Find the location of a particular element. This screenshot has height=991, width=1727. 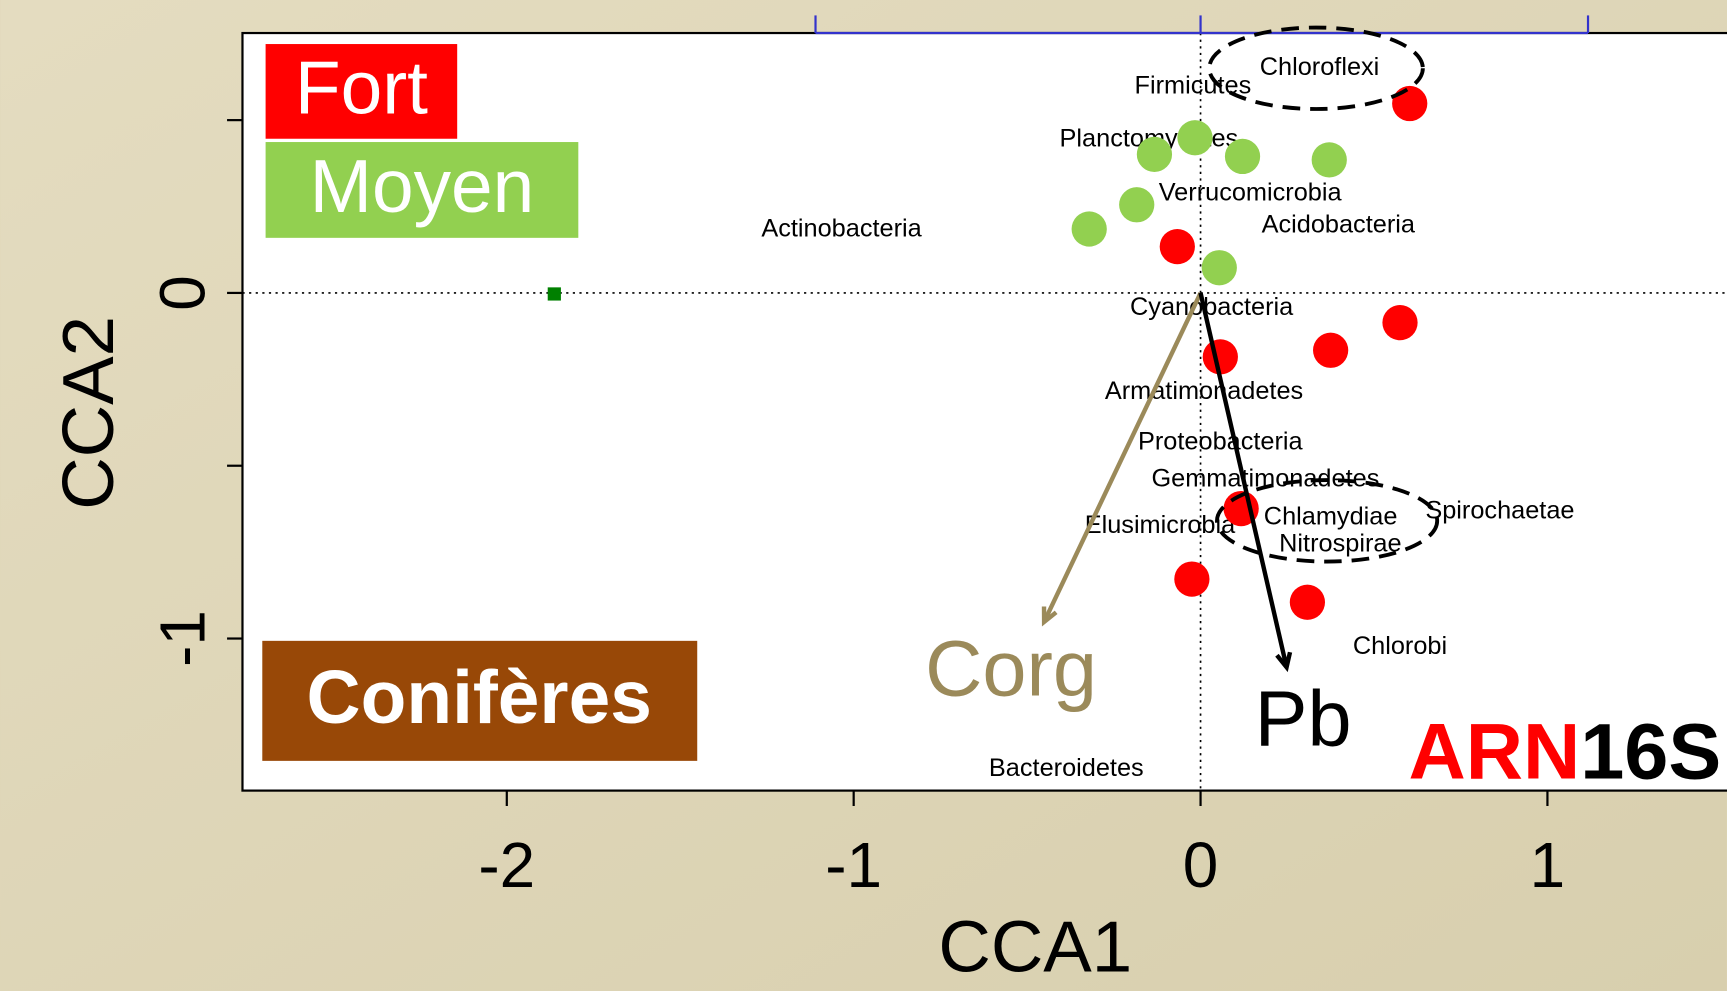

vector-label: Corg is located at coordinates (1011, 668).